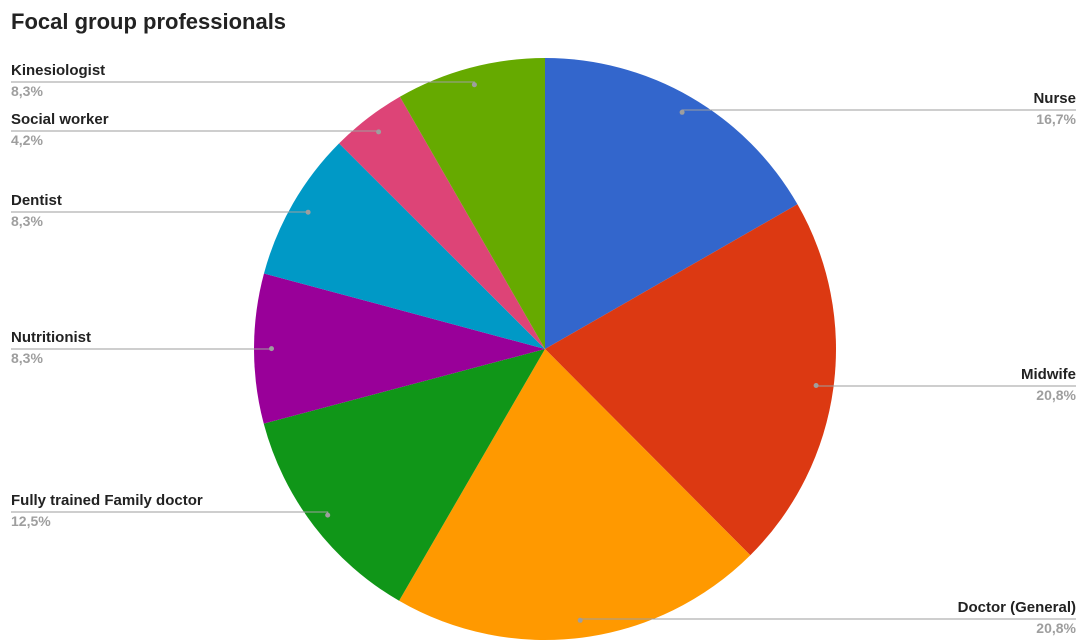 Image resolution: width=1085 pixels, height=644 pixels. I want to click on slice-label: Nurse, so click(1054, 98).